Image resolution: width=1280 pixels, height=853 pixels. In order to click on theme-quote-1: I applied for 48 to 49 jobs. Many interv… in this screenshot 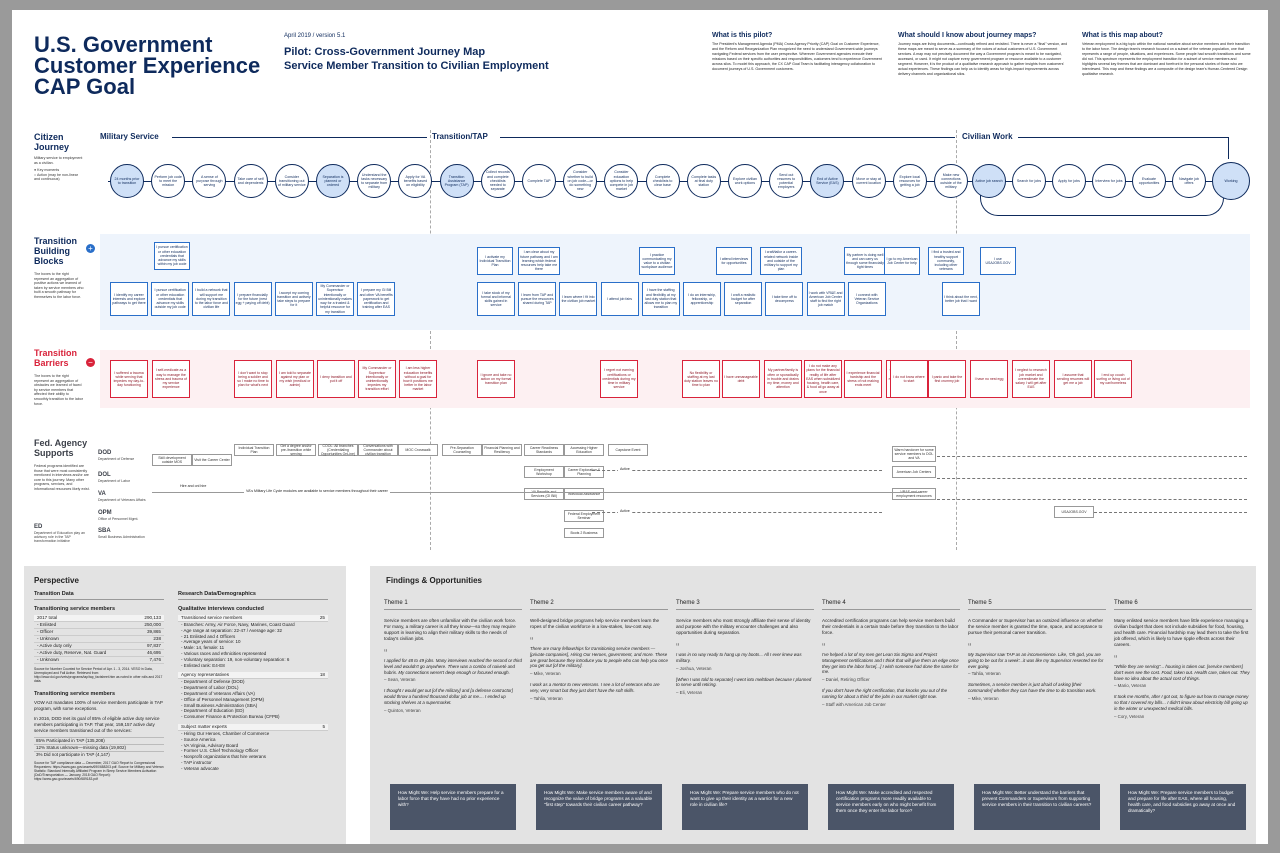, I will do `click(453, 666)`.